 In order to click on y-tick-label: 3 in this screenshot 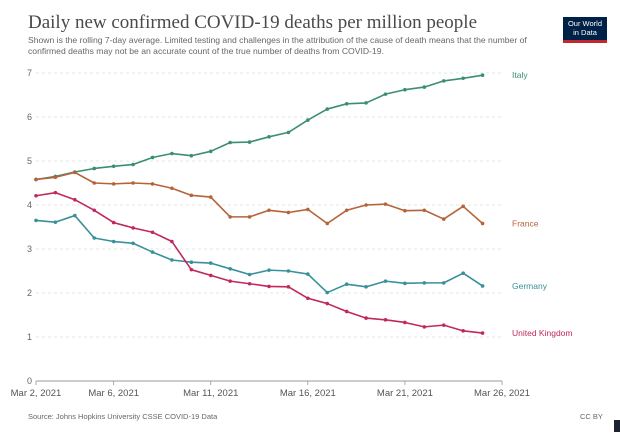, I will do `click(29, 249)`.